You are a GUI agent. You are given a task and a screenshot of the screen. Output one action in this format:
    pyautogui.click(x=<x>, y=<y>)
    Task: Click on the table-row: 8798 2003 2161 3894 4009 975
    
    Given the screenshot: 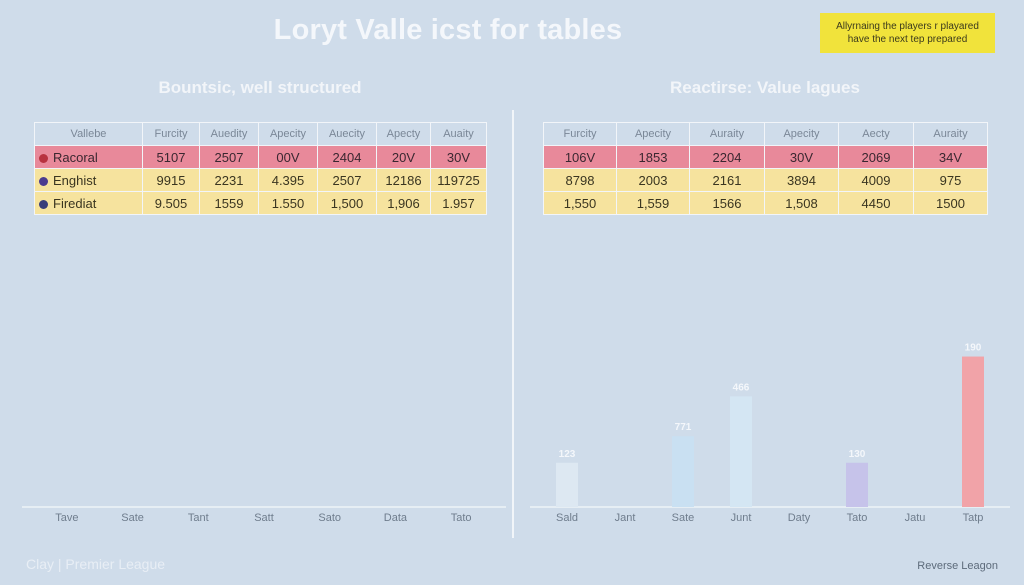 What is the action you would take?
    pyautogui.click(x=765, y=180)
    